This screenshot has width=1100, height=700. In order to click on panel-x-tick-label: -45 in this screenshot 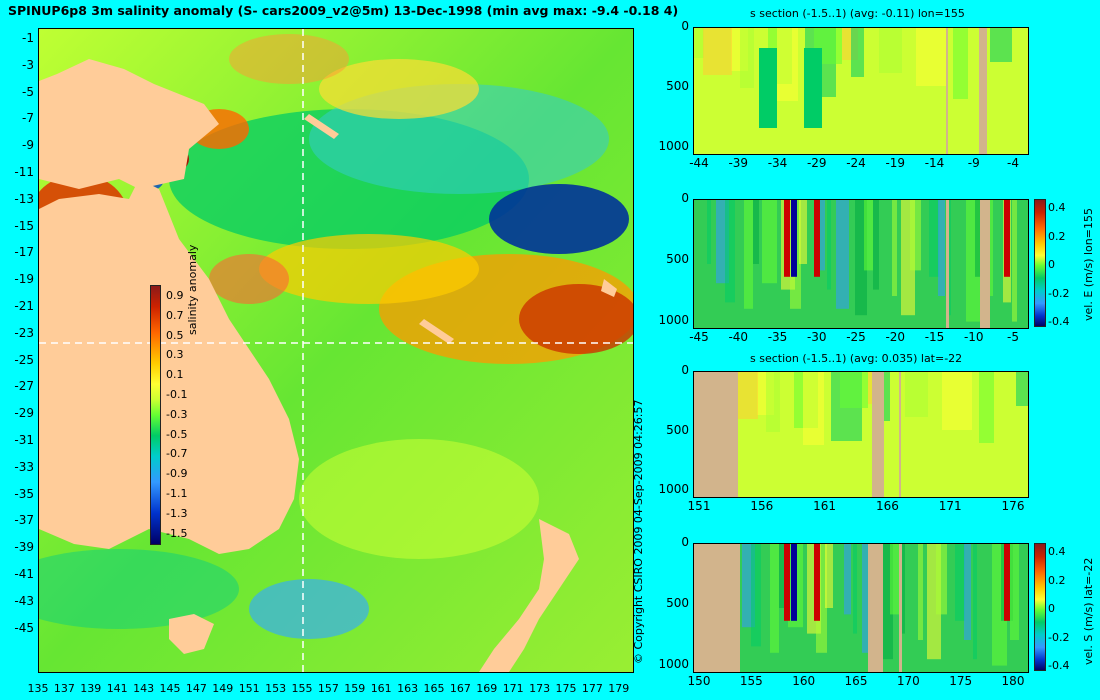, I will do `click(699, 337)`.